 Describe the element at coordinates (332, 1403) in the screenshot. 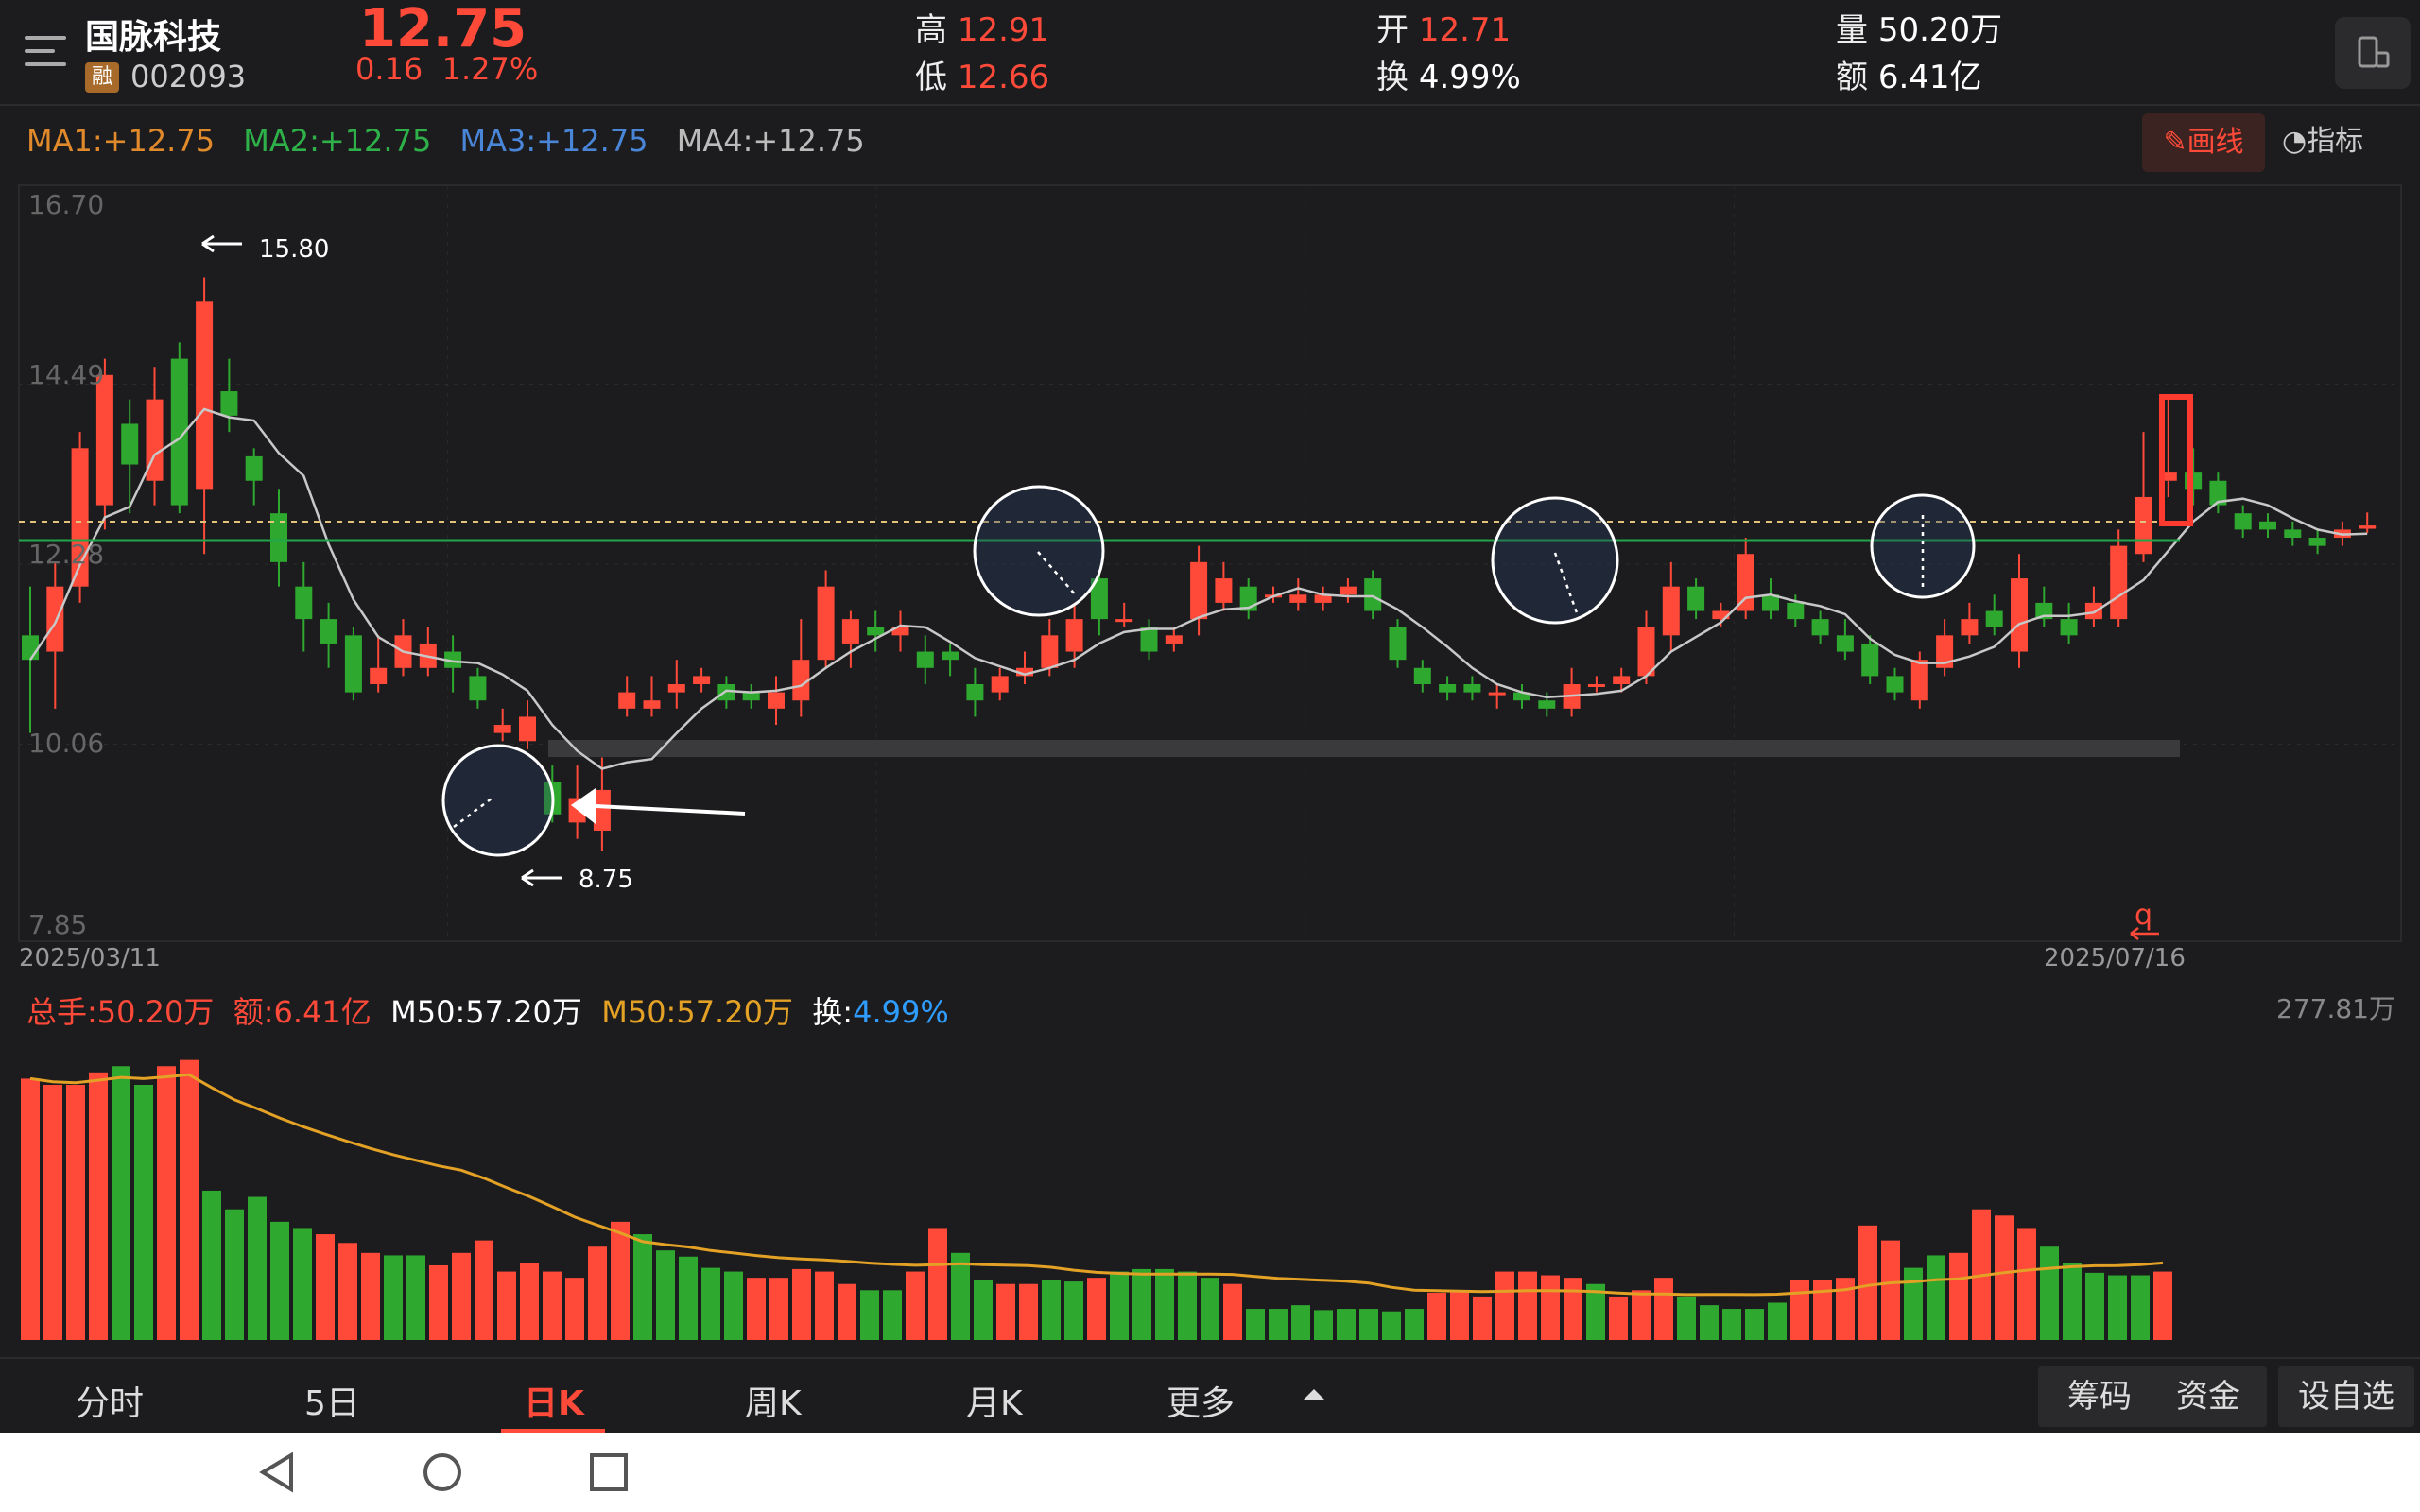

I see `tab-5day: 5日` at that location.